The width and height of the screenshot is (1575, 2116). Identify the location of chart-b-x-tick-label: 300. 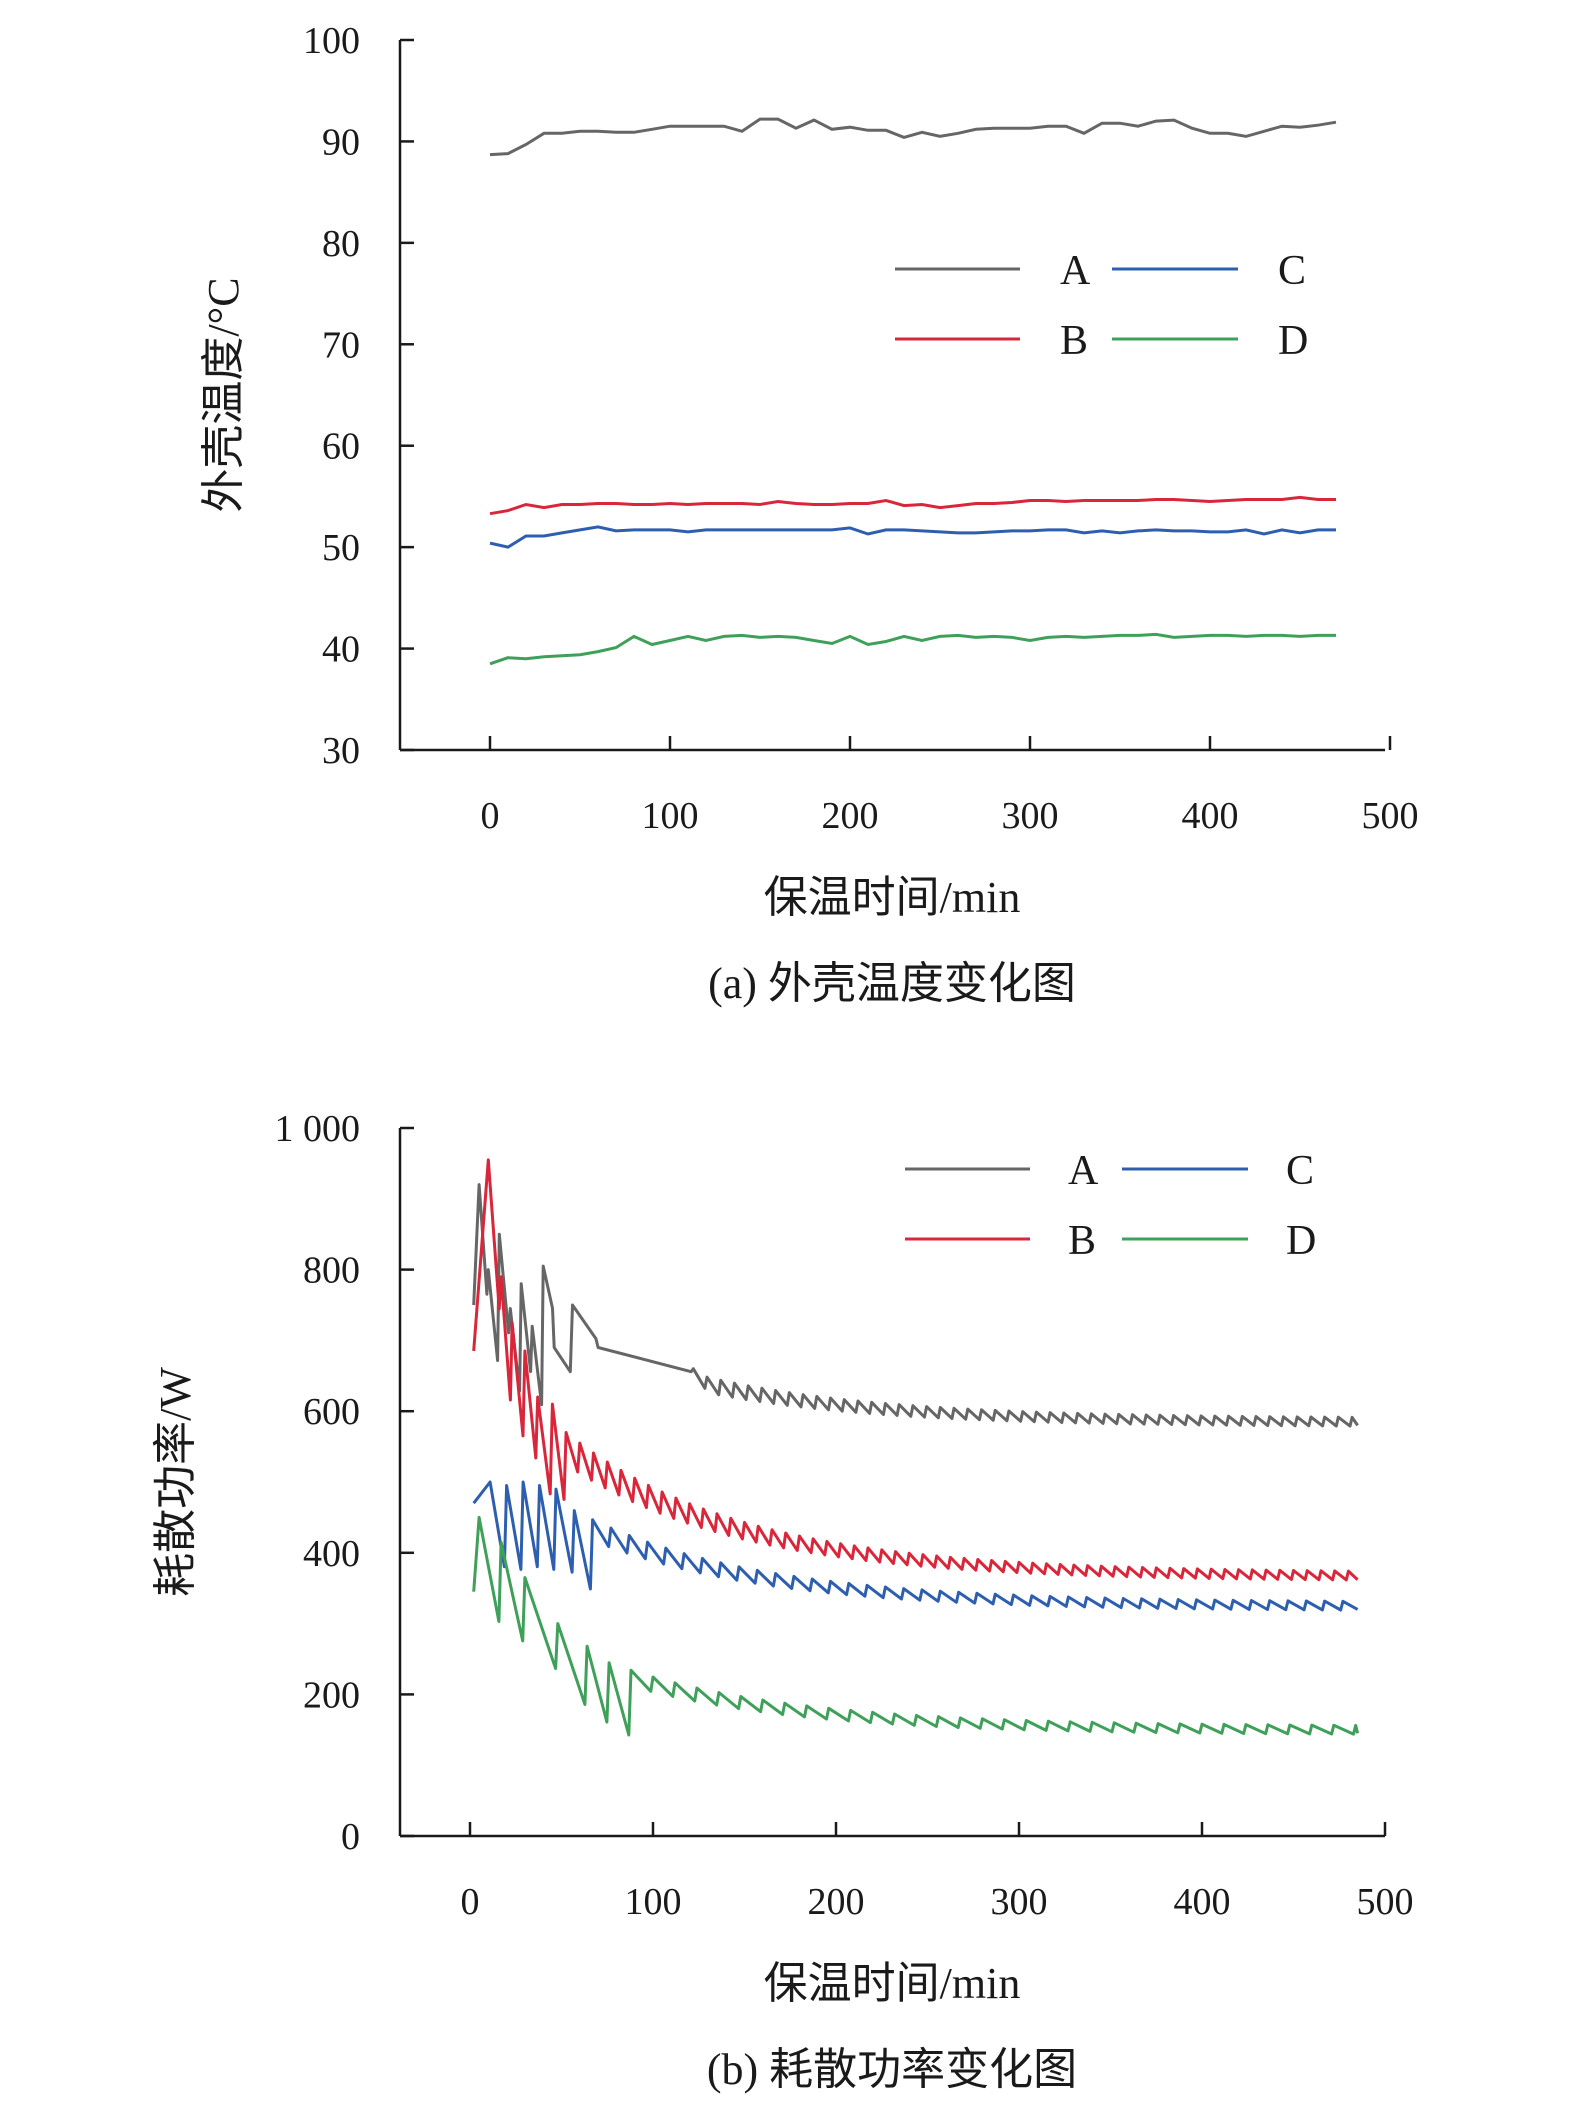
(1019, 1902).